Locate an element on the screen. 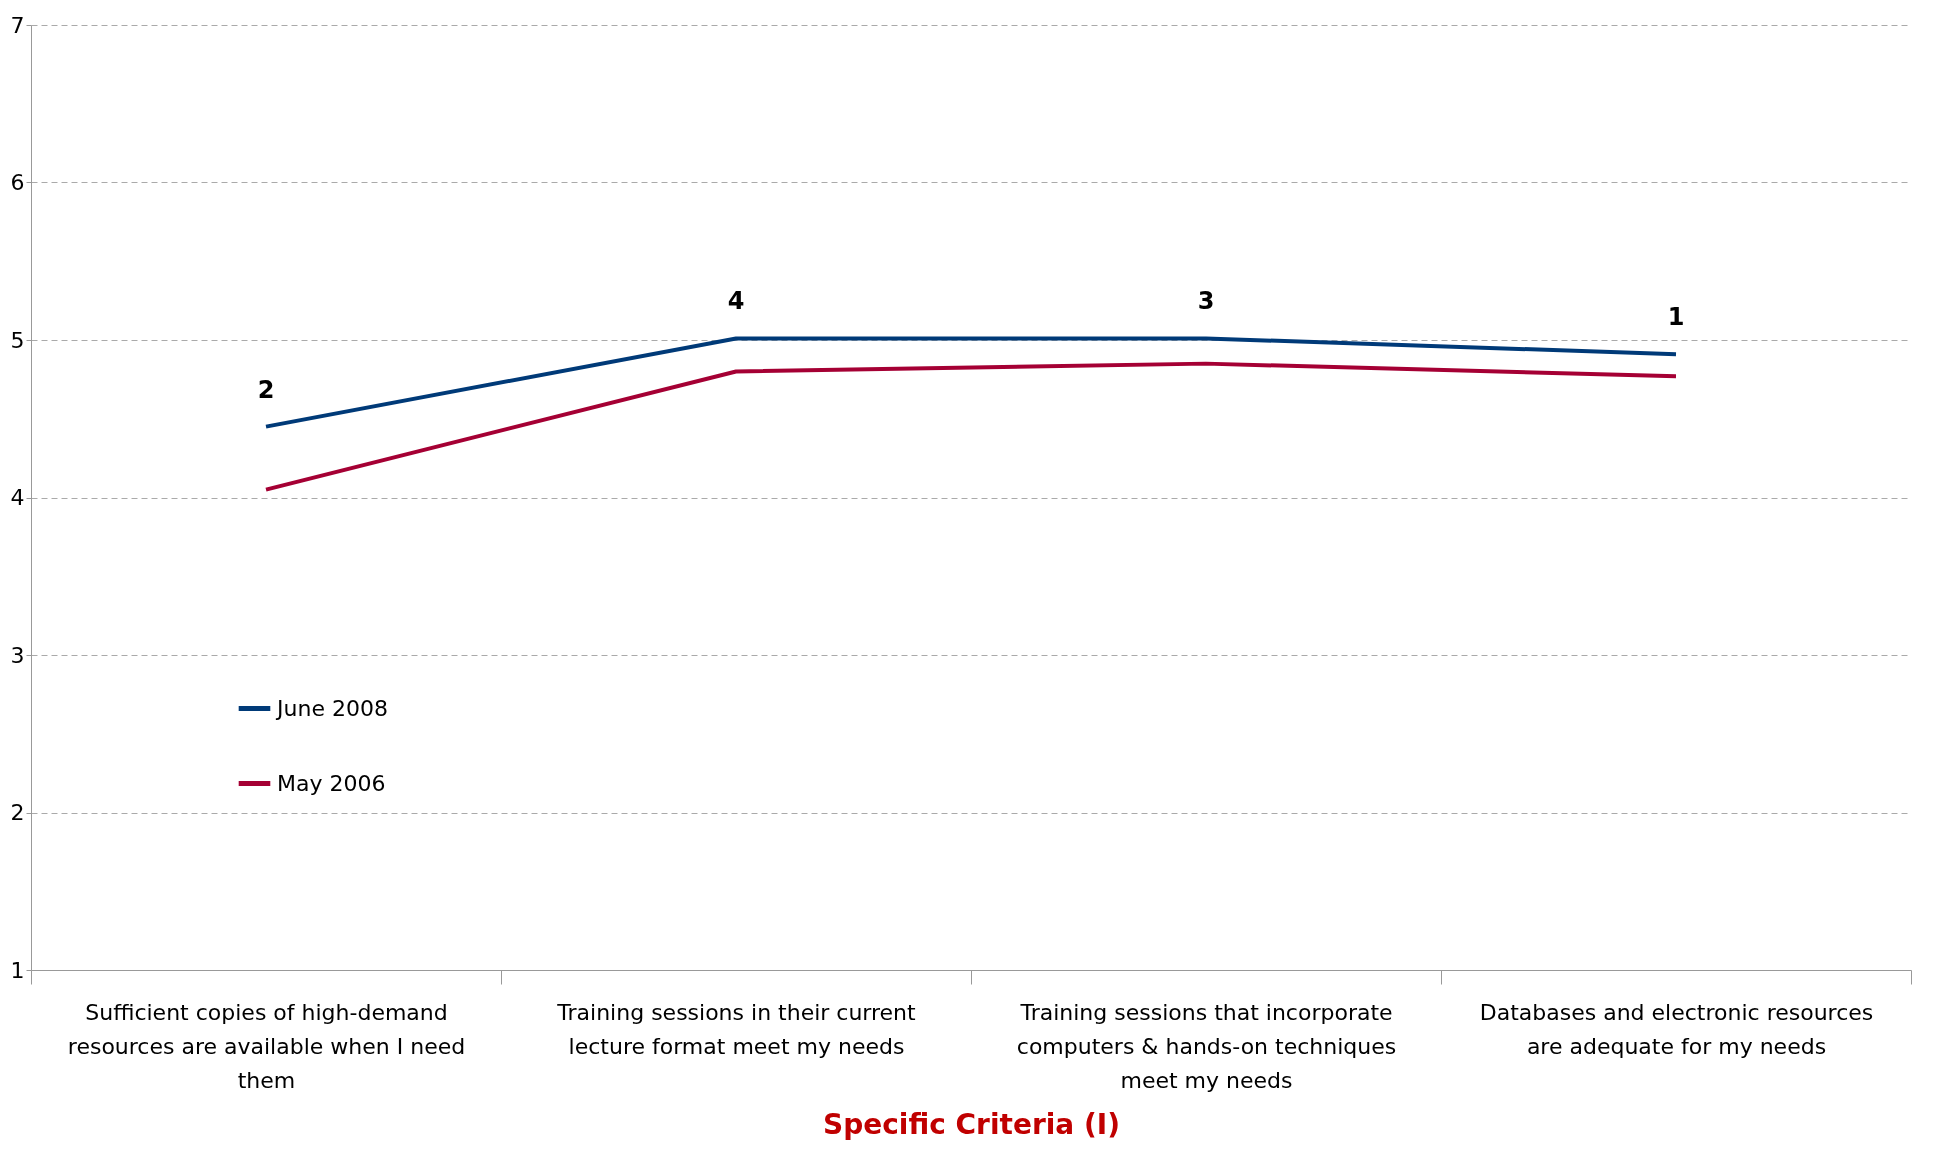 Image resolution: width=1946 pixels, height=1156 pixels. x-axis-title: Specific Criteria (I) is located at coordinates (971, 1124).